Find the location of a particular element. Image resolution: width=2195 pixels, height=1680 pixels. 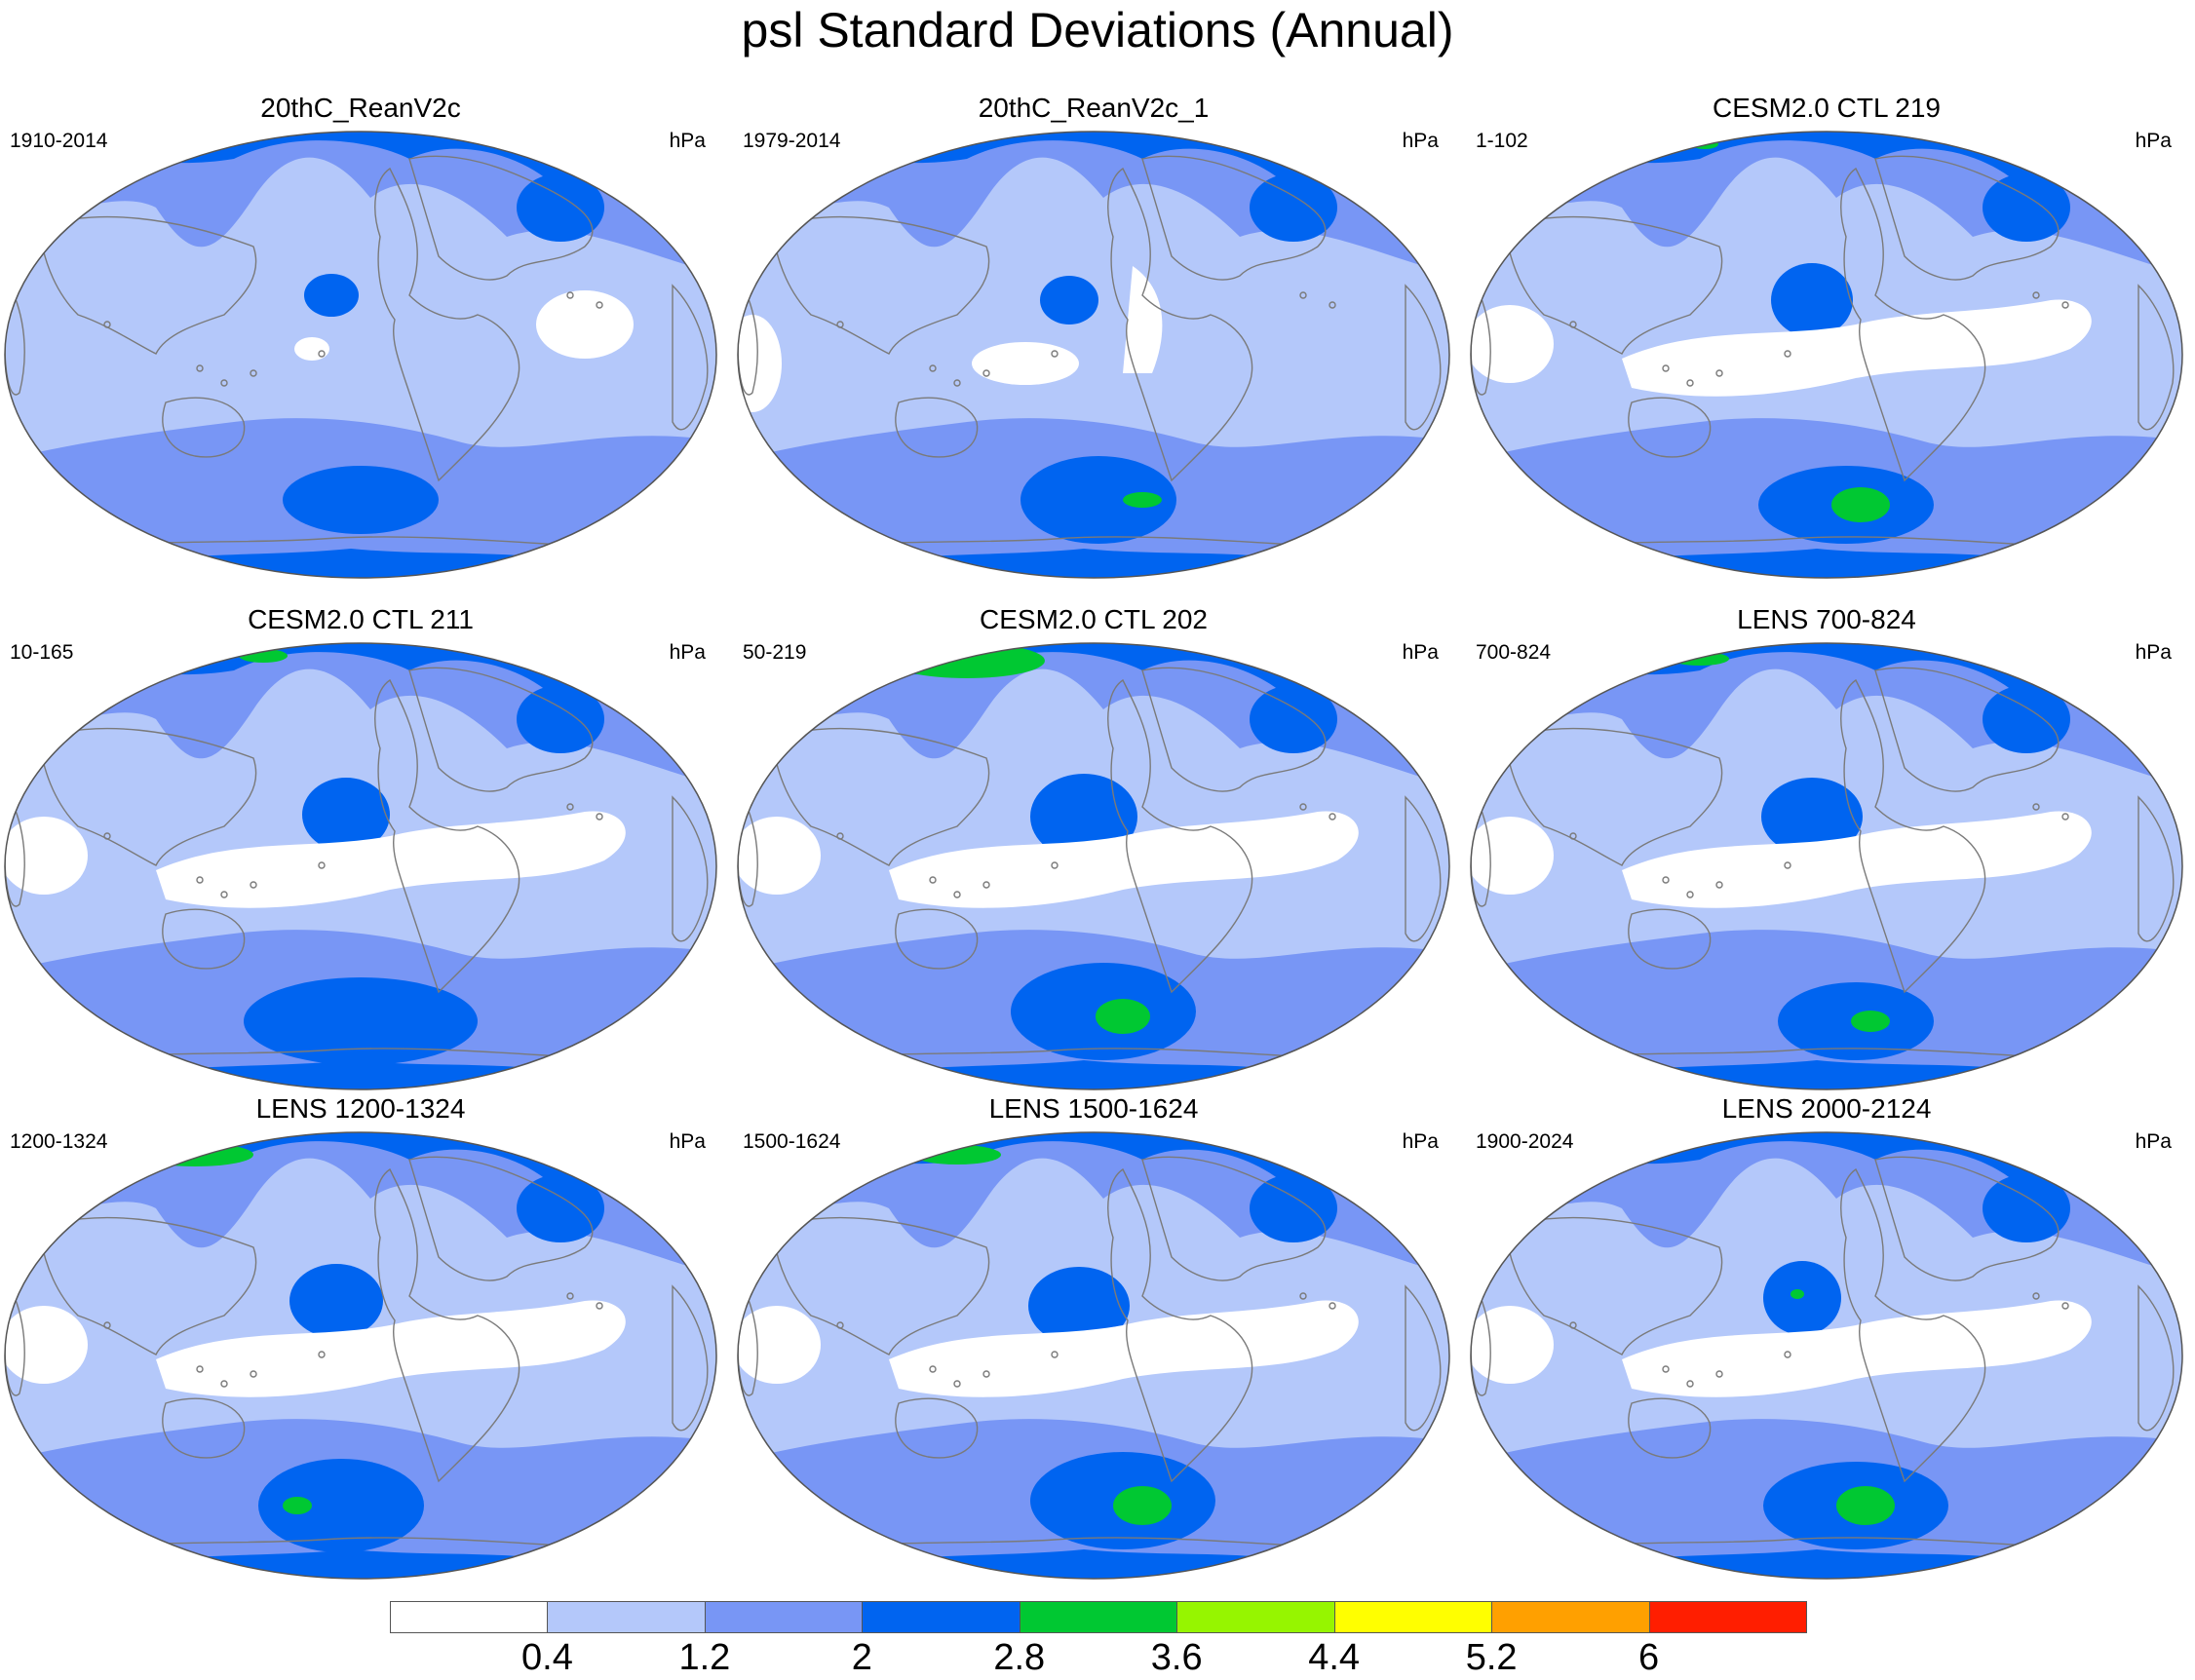

colorbar-tick-label: 3.6 is located at coordinates (1176, 1657).